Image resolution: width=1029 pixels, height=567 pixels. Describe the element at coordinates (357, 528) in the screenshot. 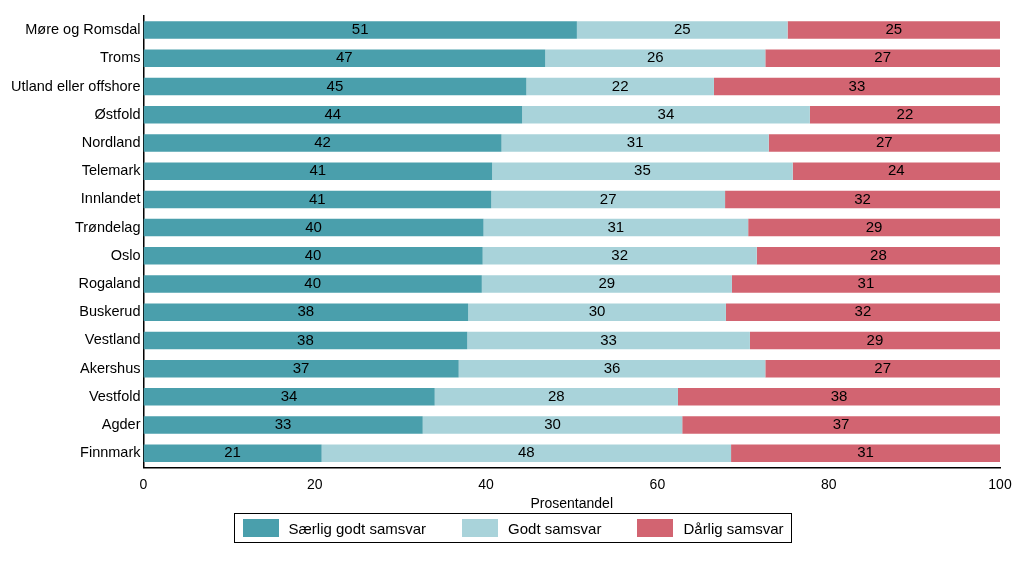

I see `legend-label: Særlig godt samsvar` at that location.